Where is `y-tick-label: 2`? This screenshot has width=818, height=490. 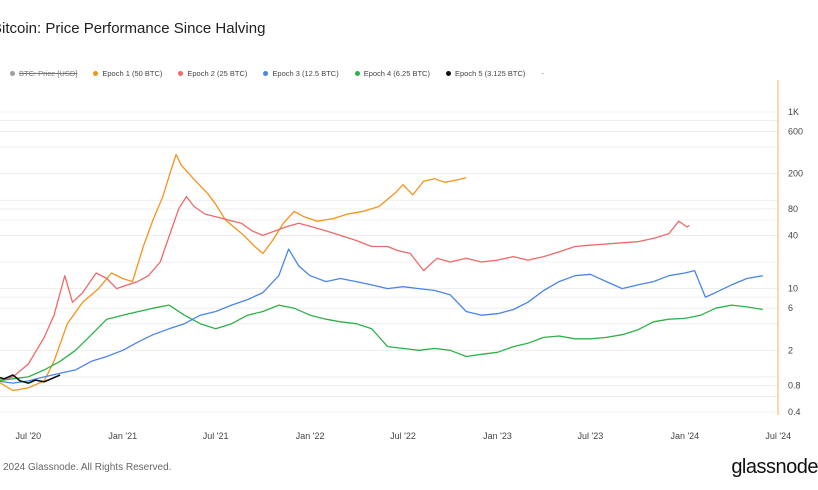 y-tick-label: 2 is located at coordinates (790, 350).